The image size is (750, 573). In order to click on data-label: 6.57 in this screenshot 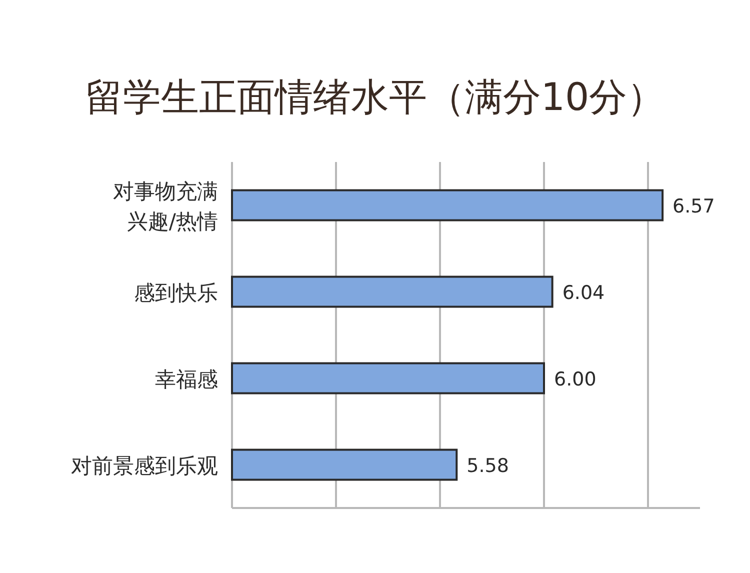, I will do `click(693, 206)`.